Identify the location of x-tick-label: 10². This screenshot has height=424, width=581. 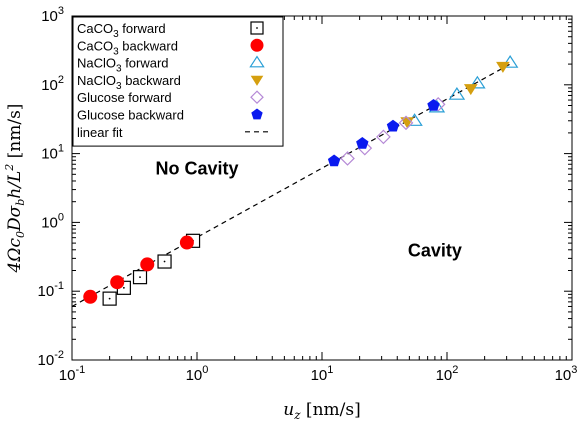
(447, 374).